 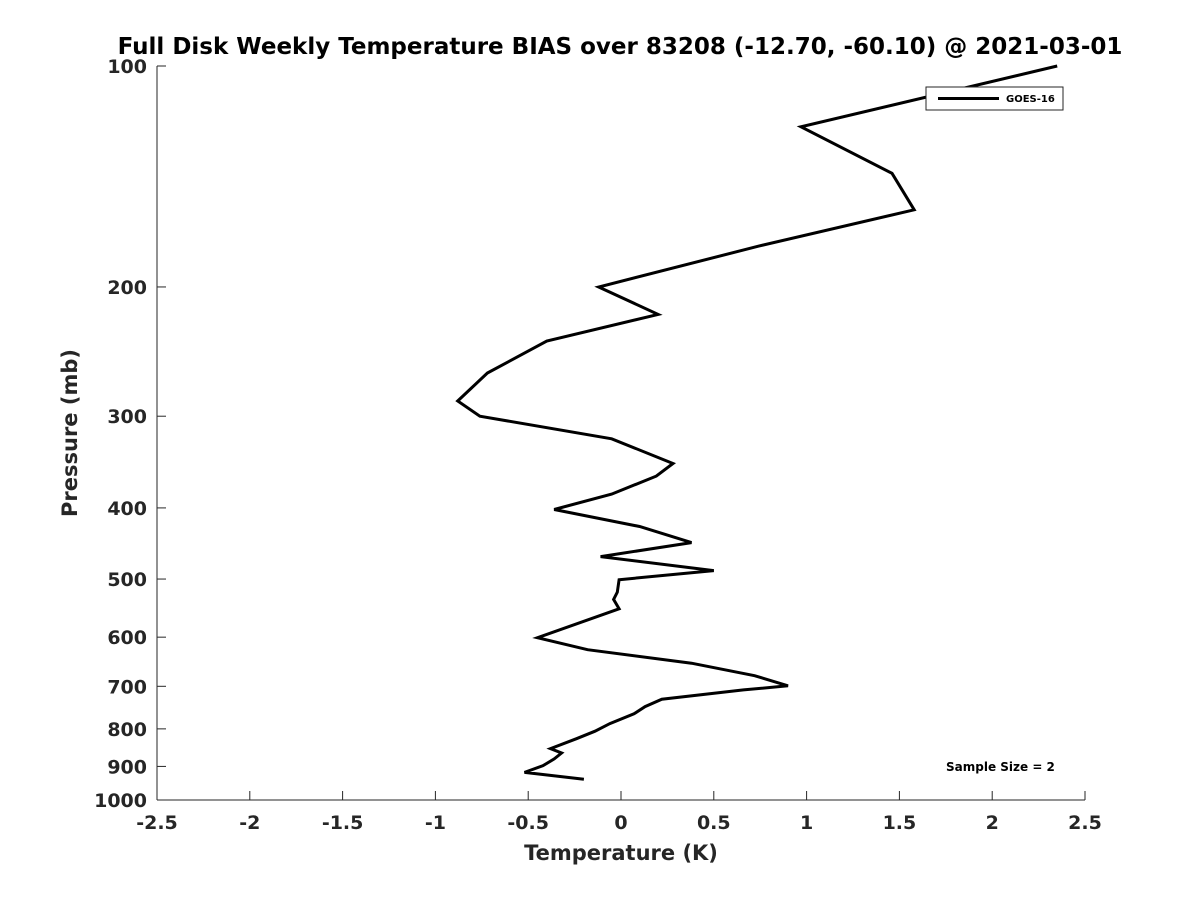 What do you see at coordinates (249, 823) in the screenshot?
I see `x-tick-label: -2` at bounding box center [249, 823].